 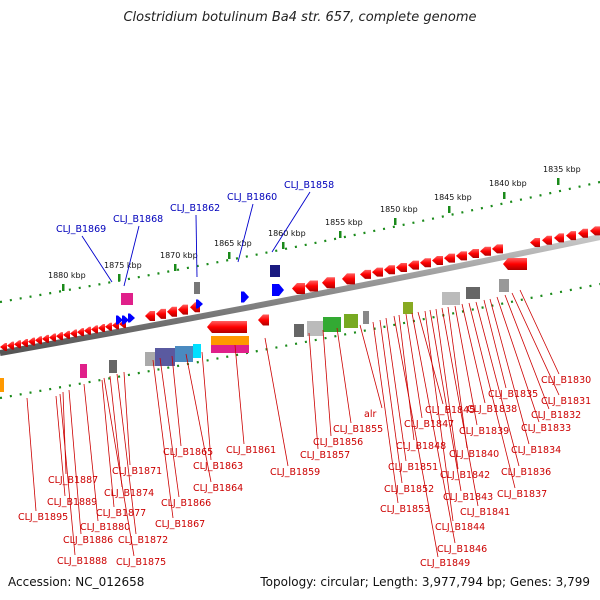 I want to click on gene-label-clj_b1841: CLJ_B1841, so click(x=485, y=512).